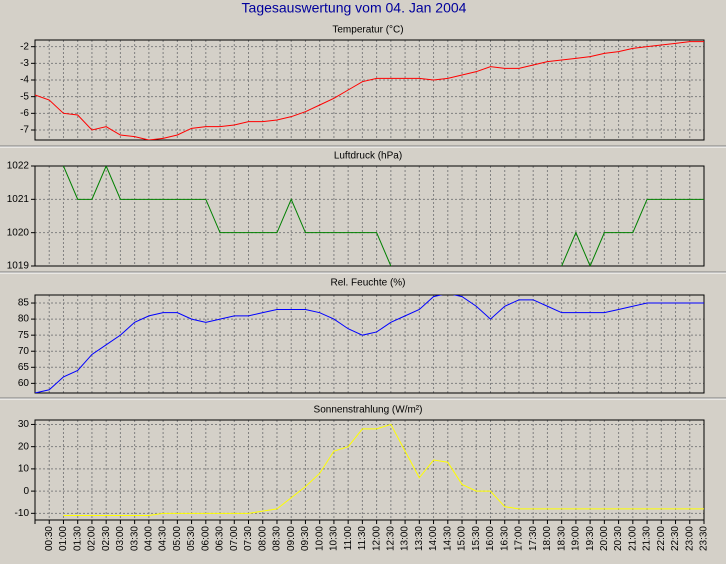  I want to click on x-tick-label: 23:00, so click(689, 538).